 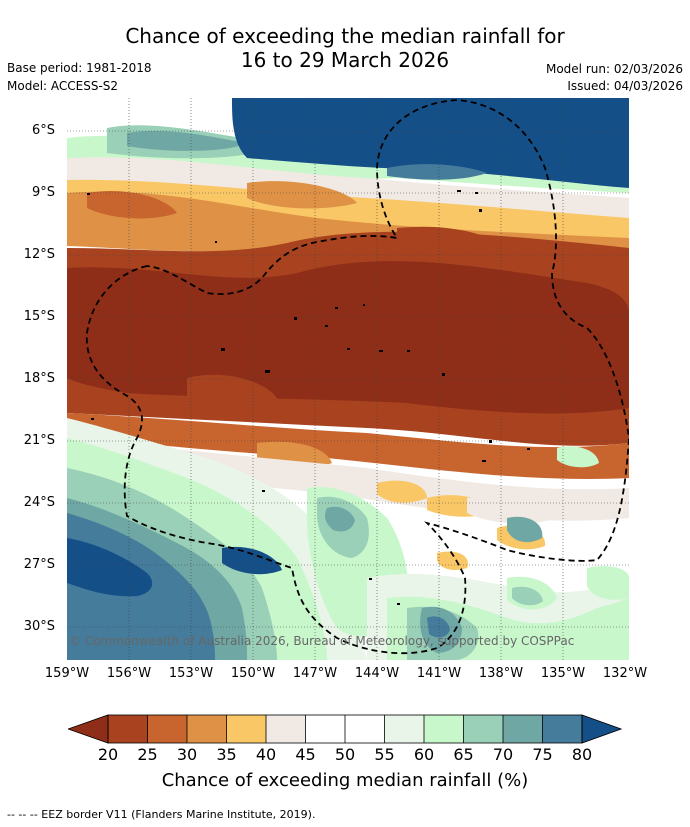 I want to click on field-light-belt, so click(x=348, y=187).